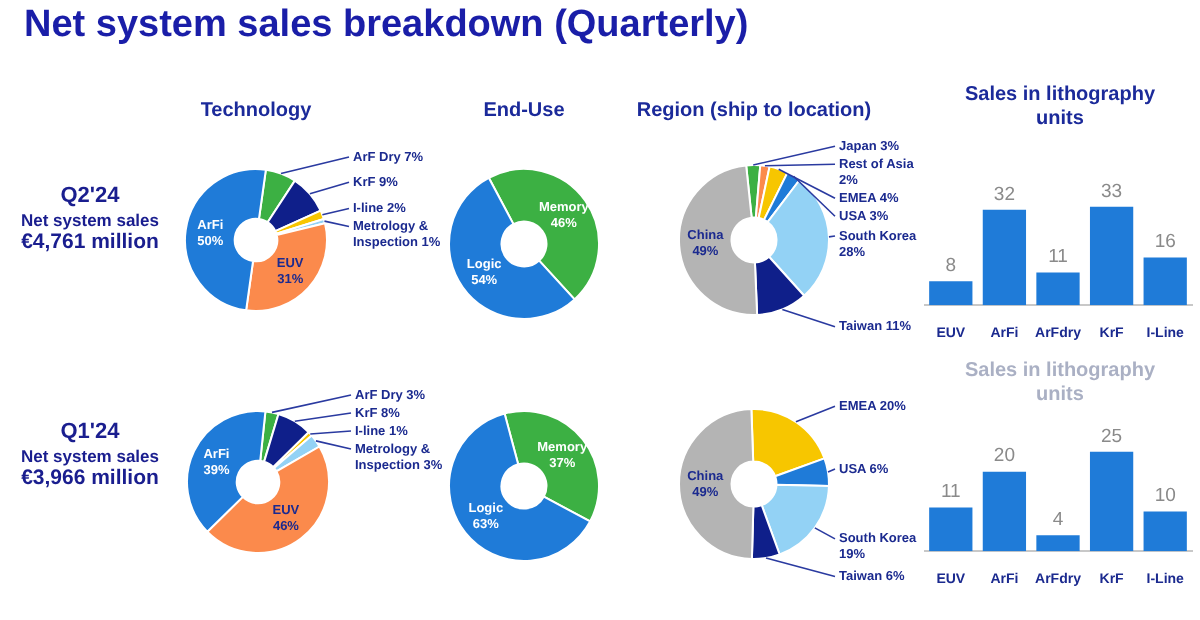 This screenshot has width=1200, height=620. What do you see at coordinates (90, 432) in the screenshot?
I see `text: Q1'24` at bounding box center [90, 432].